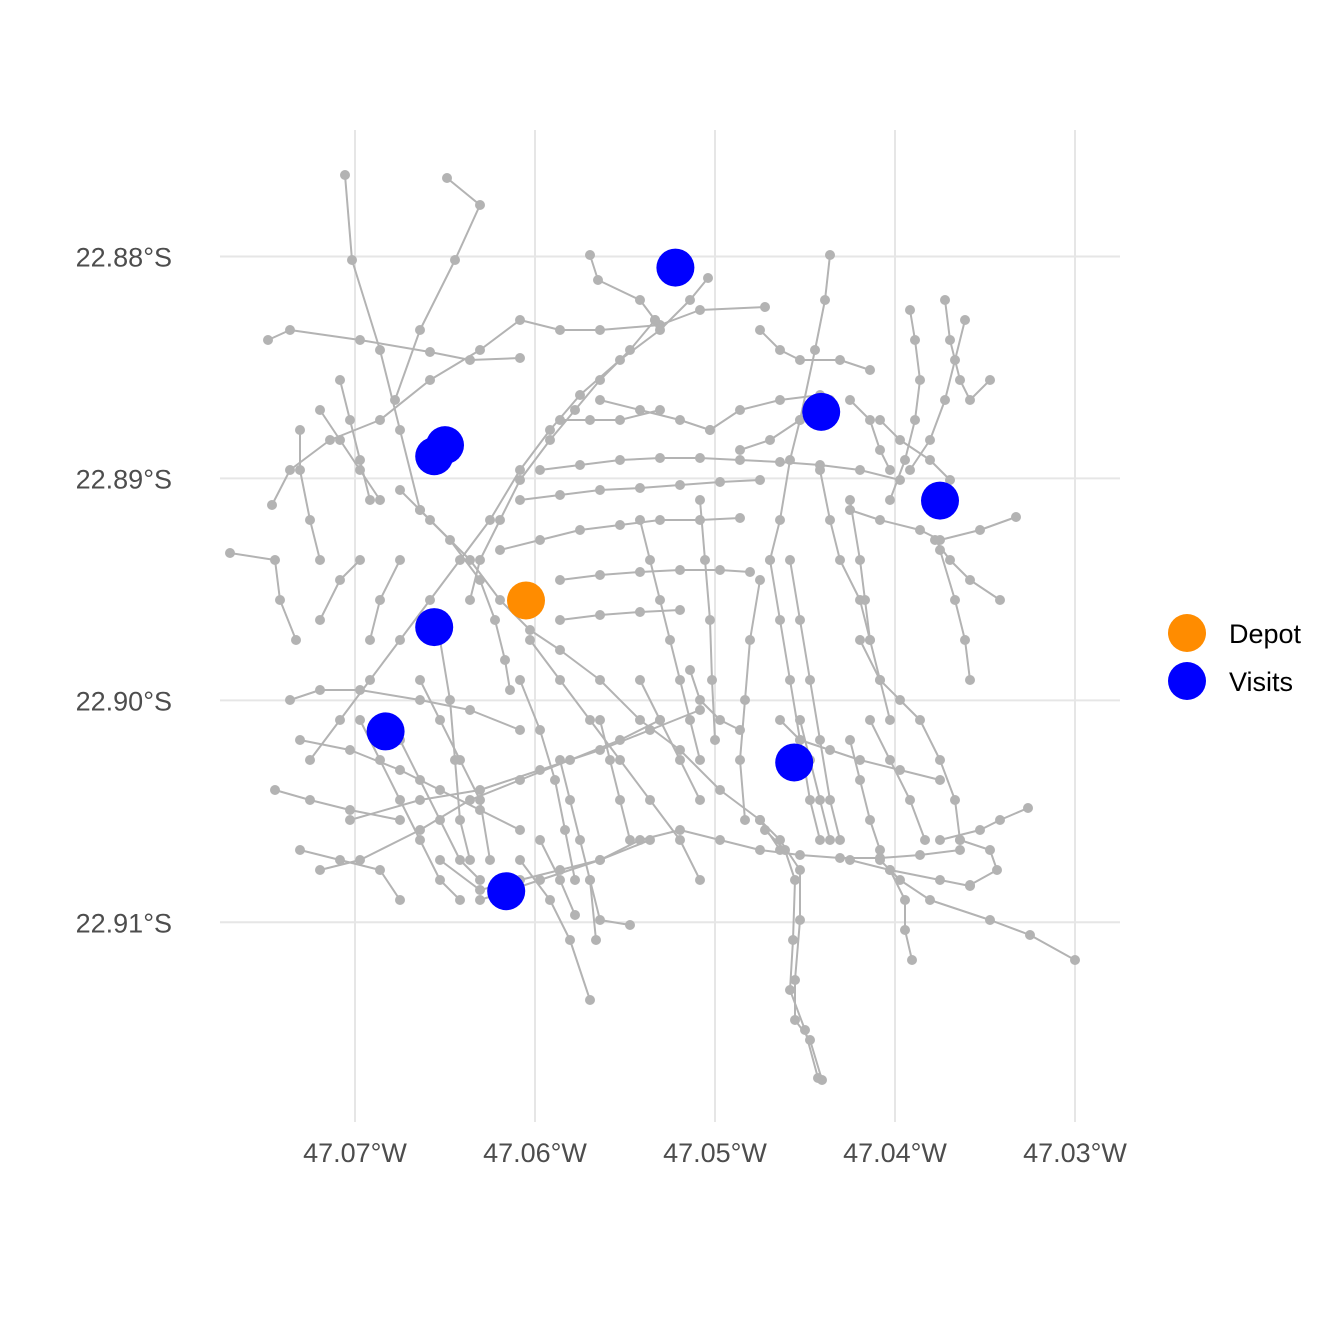  What do you see at coordinates (1075, 1153) in the screenshot?
I see `x-tick-label: 47.03°W` at bounding box center [1075, 1153].